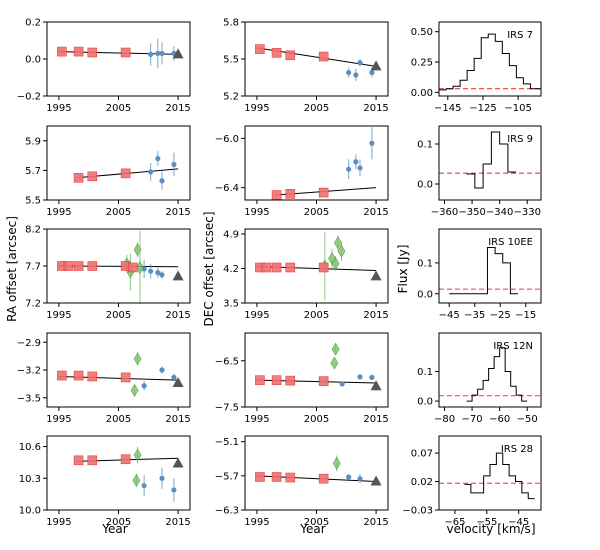 The image size is (600, 550). Describe the element at coordinates (513, 346) in the screenshot. I see `object-label: IRS 12N` at that location.